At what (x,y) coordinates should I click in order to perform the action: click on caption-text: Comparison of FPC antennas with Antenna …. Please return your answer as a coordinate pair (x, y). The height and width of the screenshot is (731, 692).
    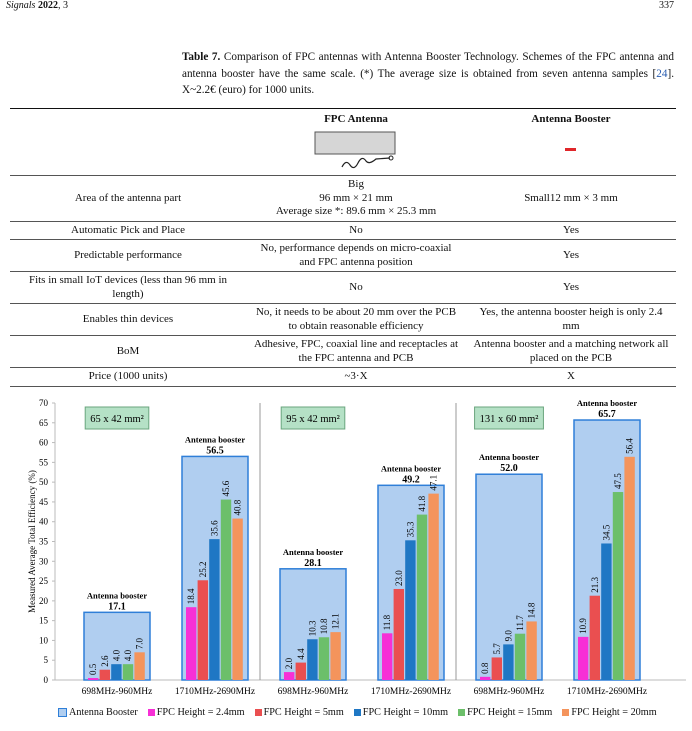
    Looking at the image, I should click on (428, 65).